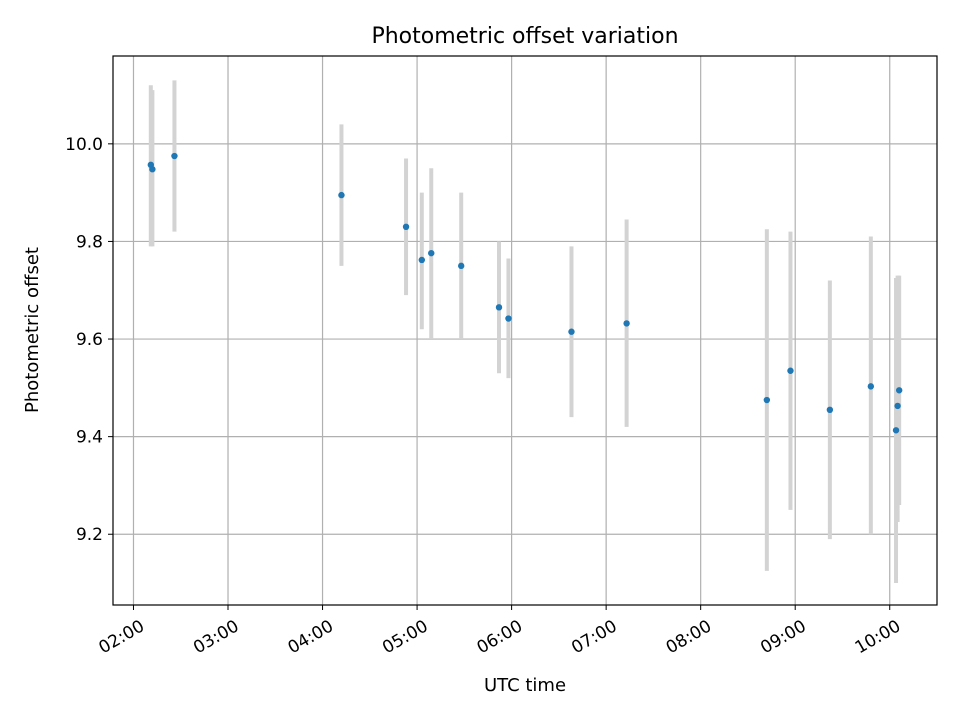  Describe the element at coordinates (89, 535) in the screenshot. I see `y-tick-label: 9.2` at that location.